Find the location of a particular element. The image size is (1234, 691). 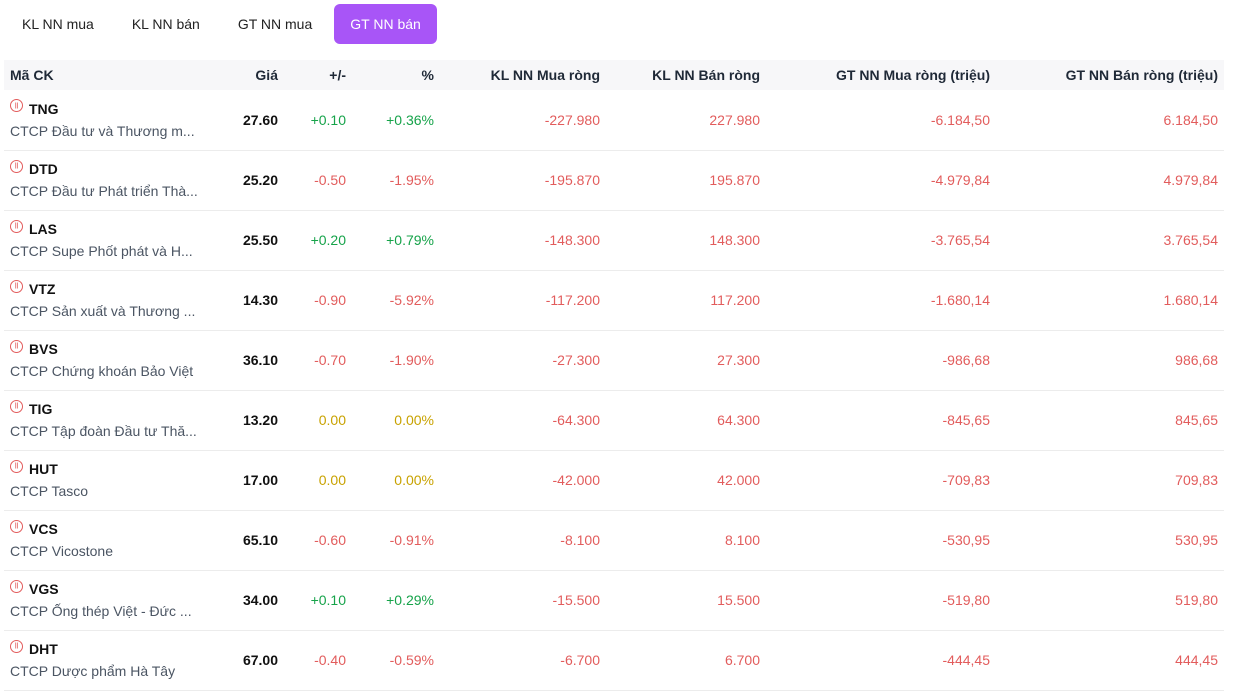

stock-code-line: || VCS is located at coordinates (104, 528).